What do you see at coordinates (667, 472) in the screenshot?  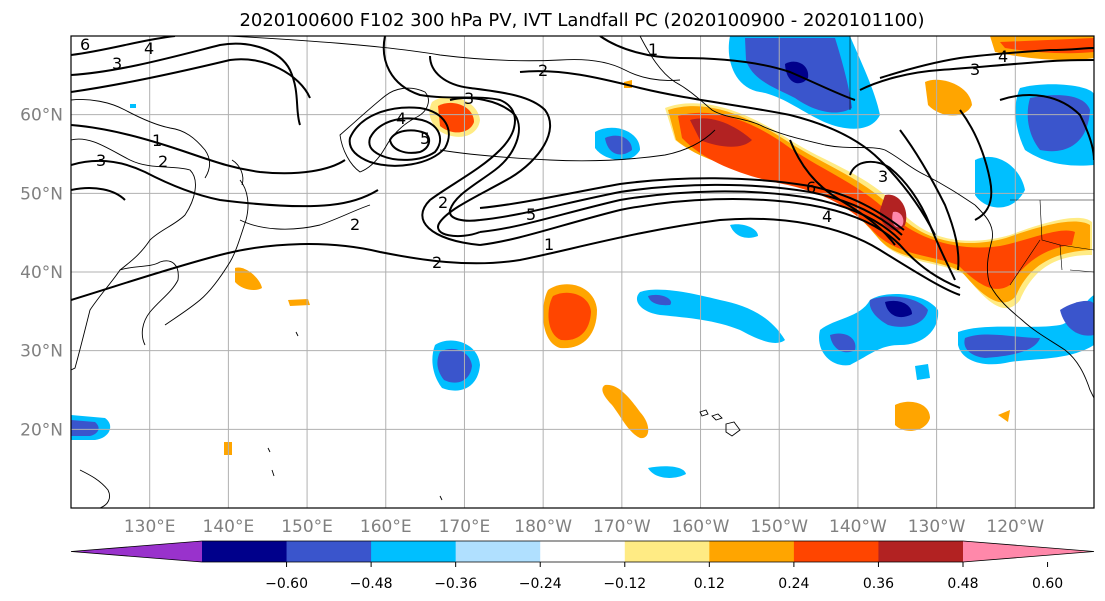 I see `ivt-neg-small2` at bounding box center [667, 472].